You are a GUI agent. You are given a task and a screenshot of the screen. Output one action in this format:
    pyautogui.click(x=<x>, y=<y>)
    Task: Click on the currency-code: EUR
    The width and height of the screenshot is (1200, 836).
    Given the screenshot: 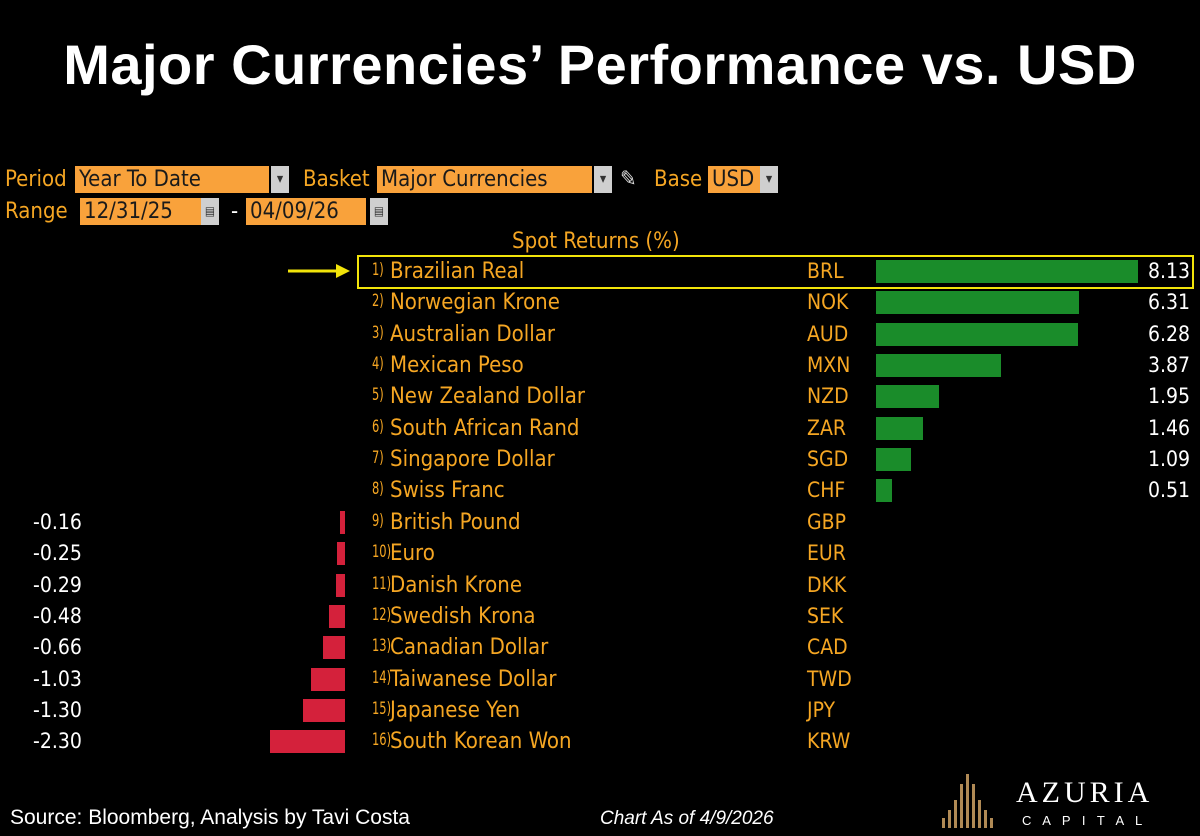 What is the action you would take?
    pyautogui.click(x=826, y=553)
    